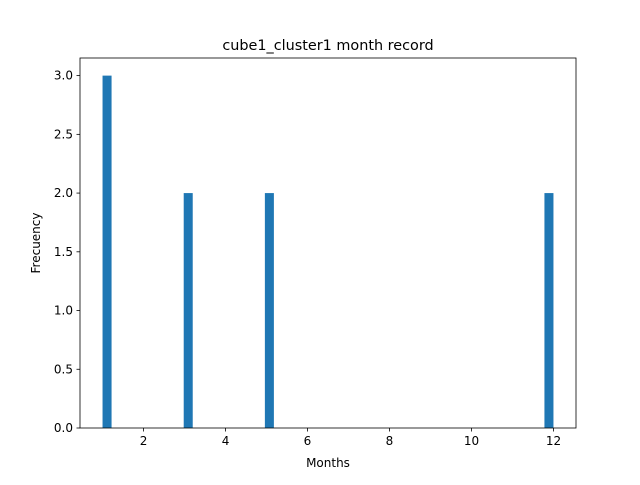  Describe the element at coordinates (63, 311) in the screenshot. I see `y-tick-label: 1.0` at that location.